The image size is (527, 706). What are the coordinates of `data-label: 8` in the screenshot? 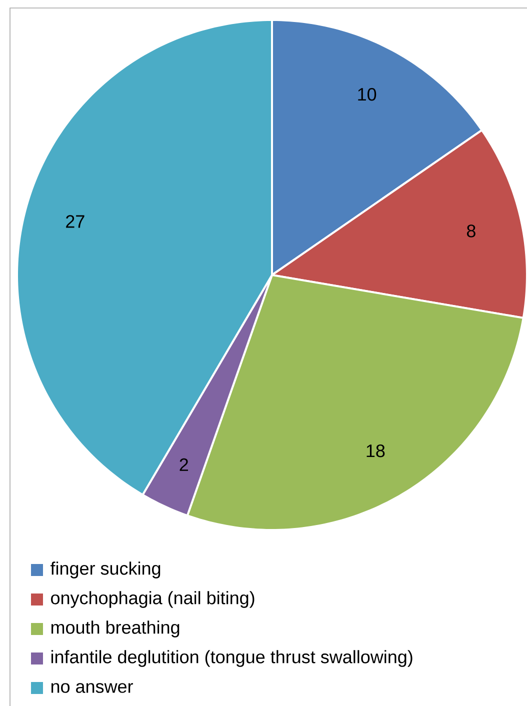 It's located at (471, 231).